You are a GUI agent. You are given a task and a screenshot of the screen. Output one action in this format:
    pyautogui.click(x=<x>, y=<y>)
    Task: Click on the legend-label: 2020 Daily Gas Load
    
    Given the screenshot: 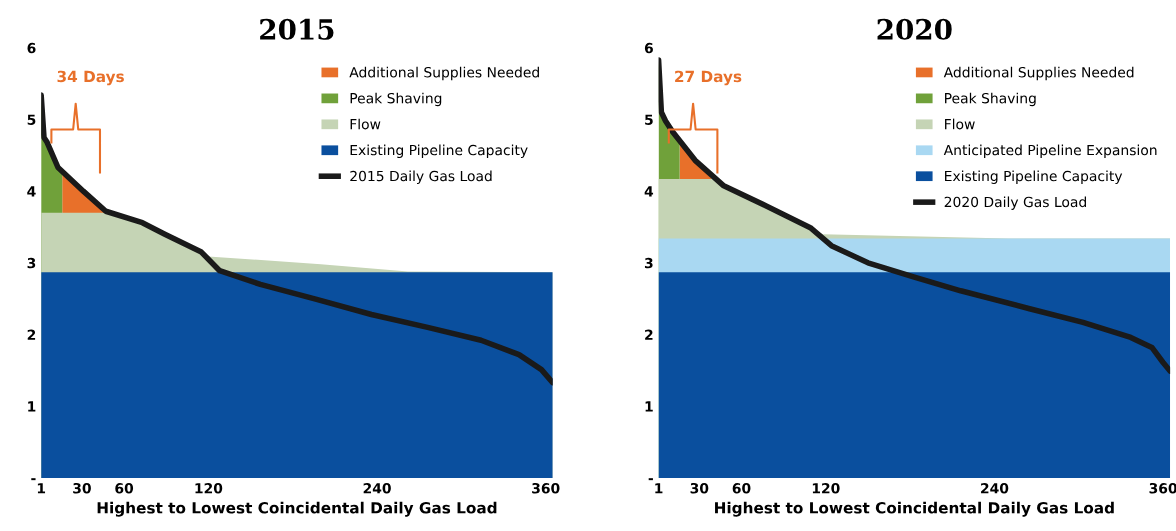 What is the action you would take?
    pyautogui.click(x=1015, y=203)
    